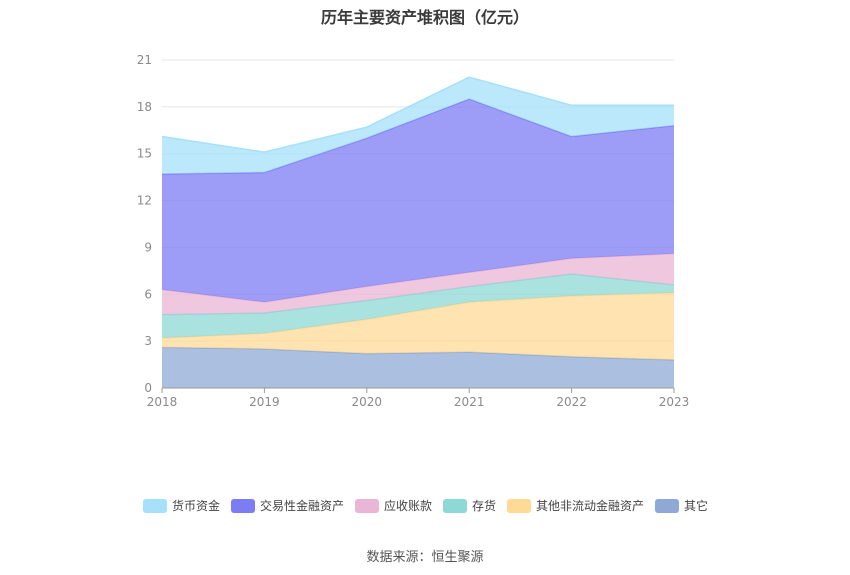 This screenshot has width=850, height=575. What do you see at coordinates (144, 154) in the screenshot?
I see `y-tick-label: 15` at bounding box center [144, 154].